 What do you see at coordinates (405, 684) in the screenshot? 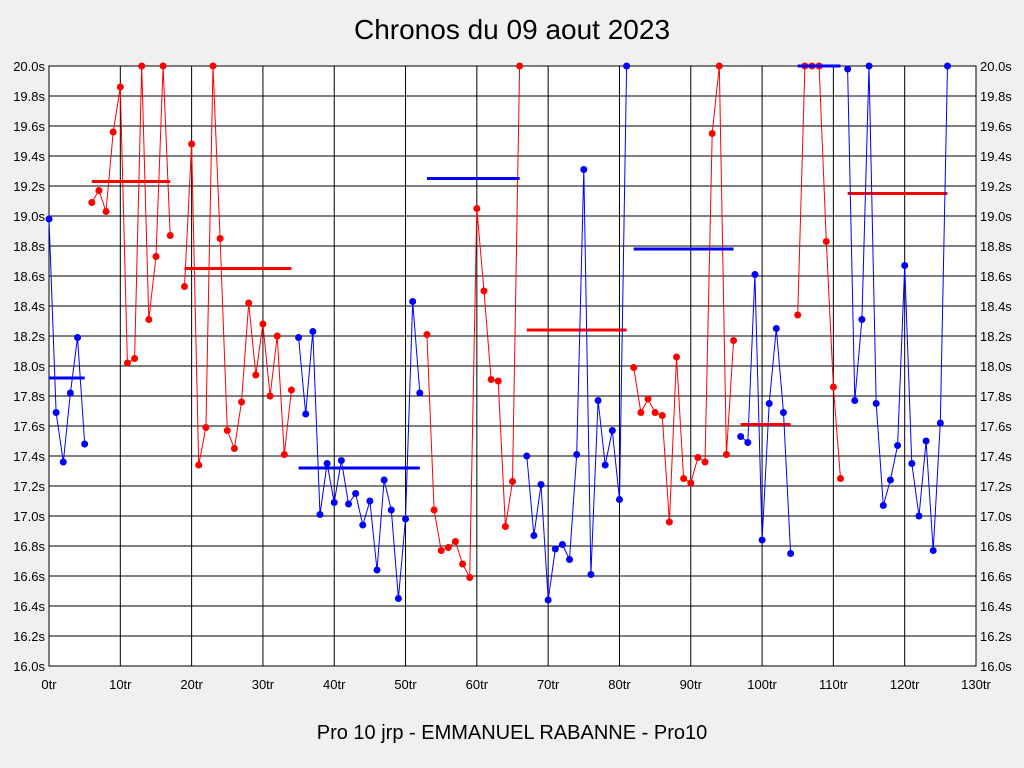
I see `x-tick-label: 50tr` at bounding box center [405, 684].